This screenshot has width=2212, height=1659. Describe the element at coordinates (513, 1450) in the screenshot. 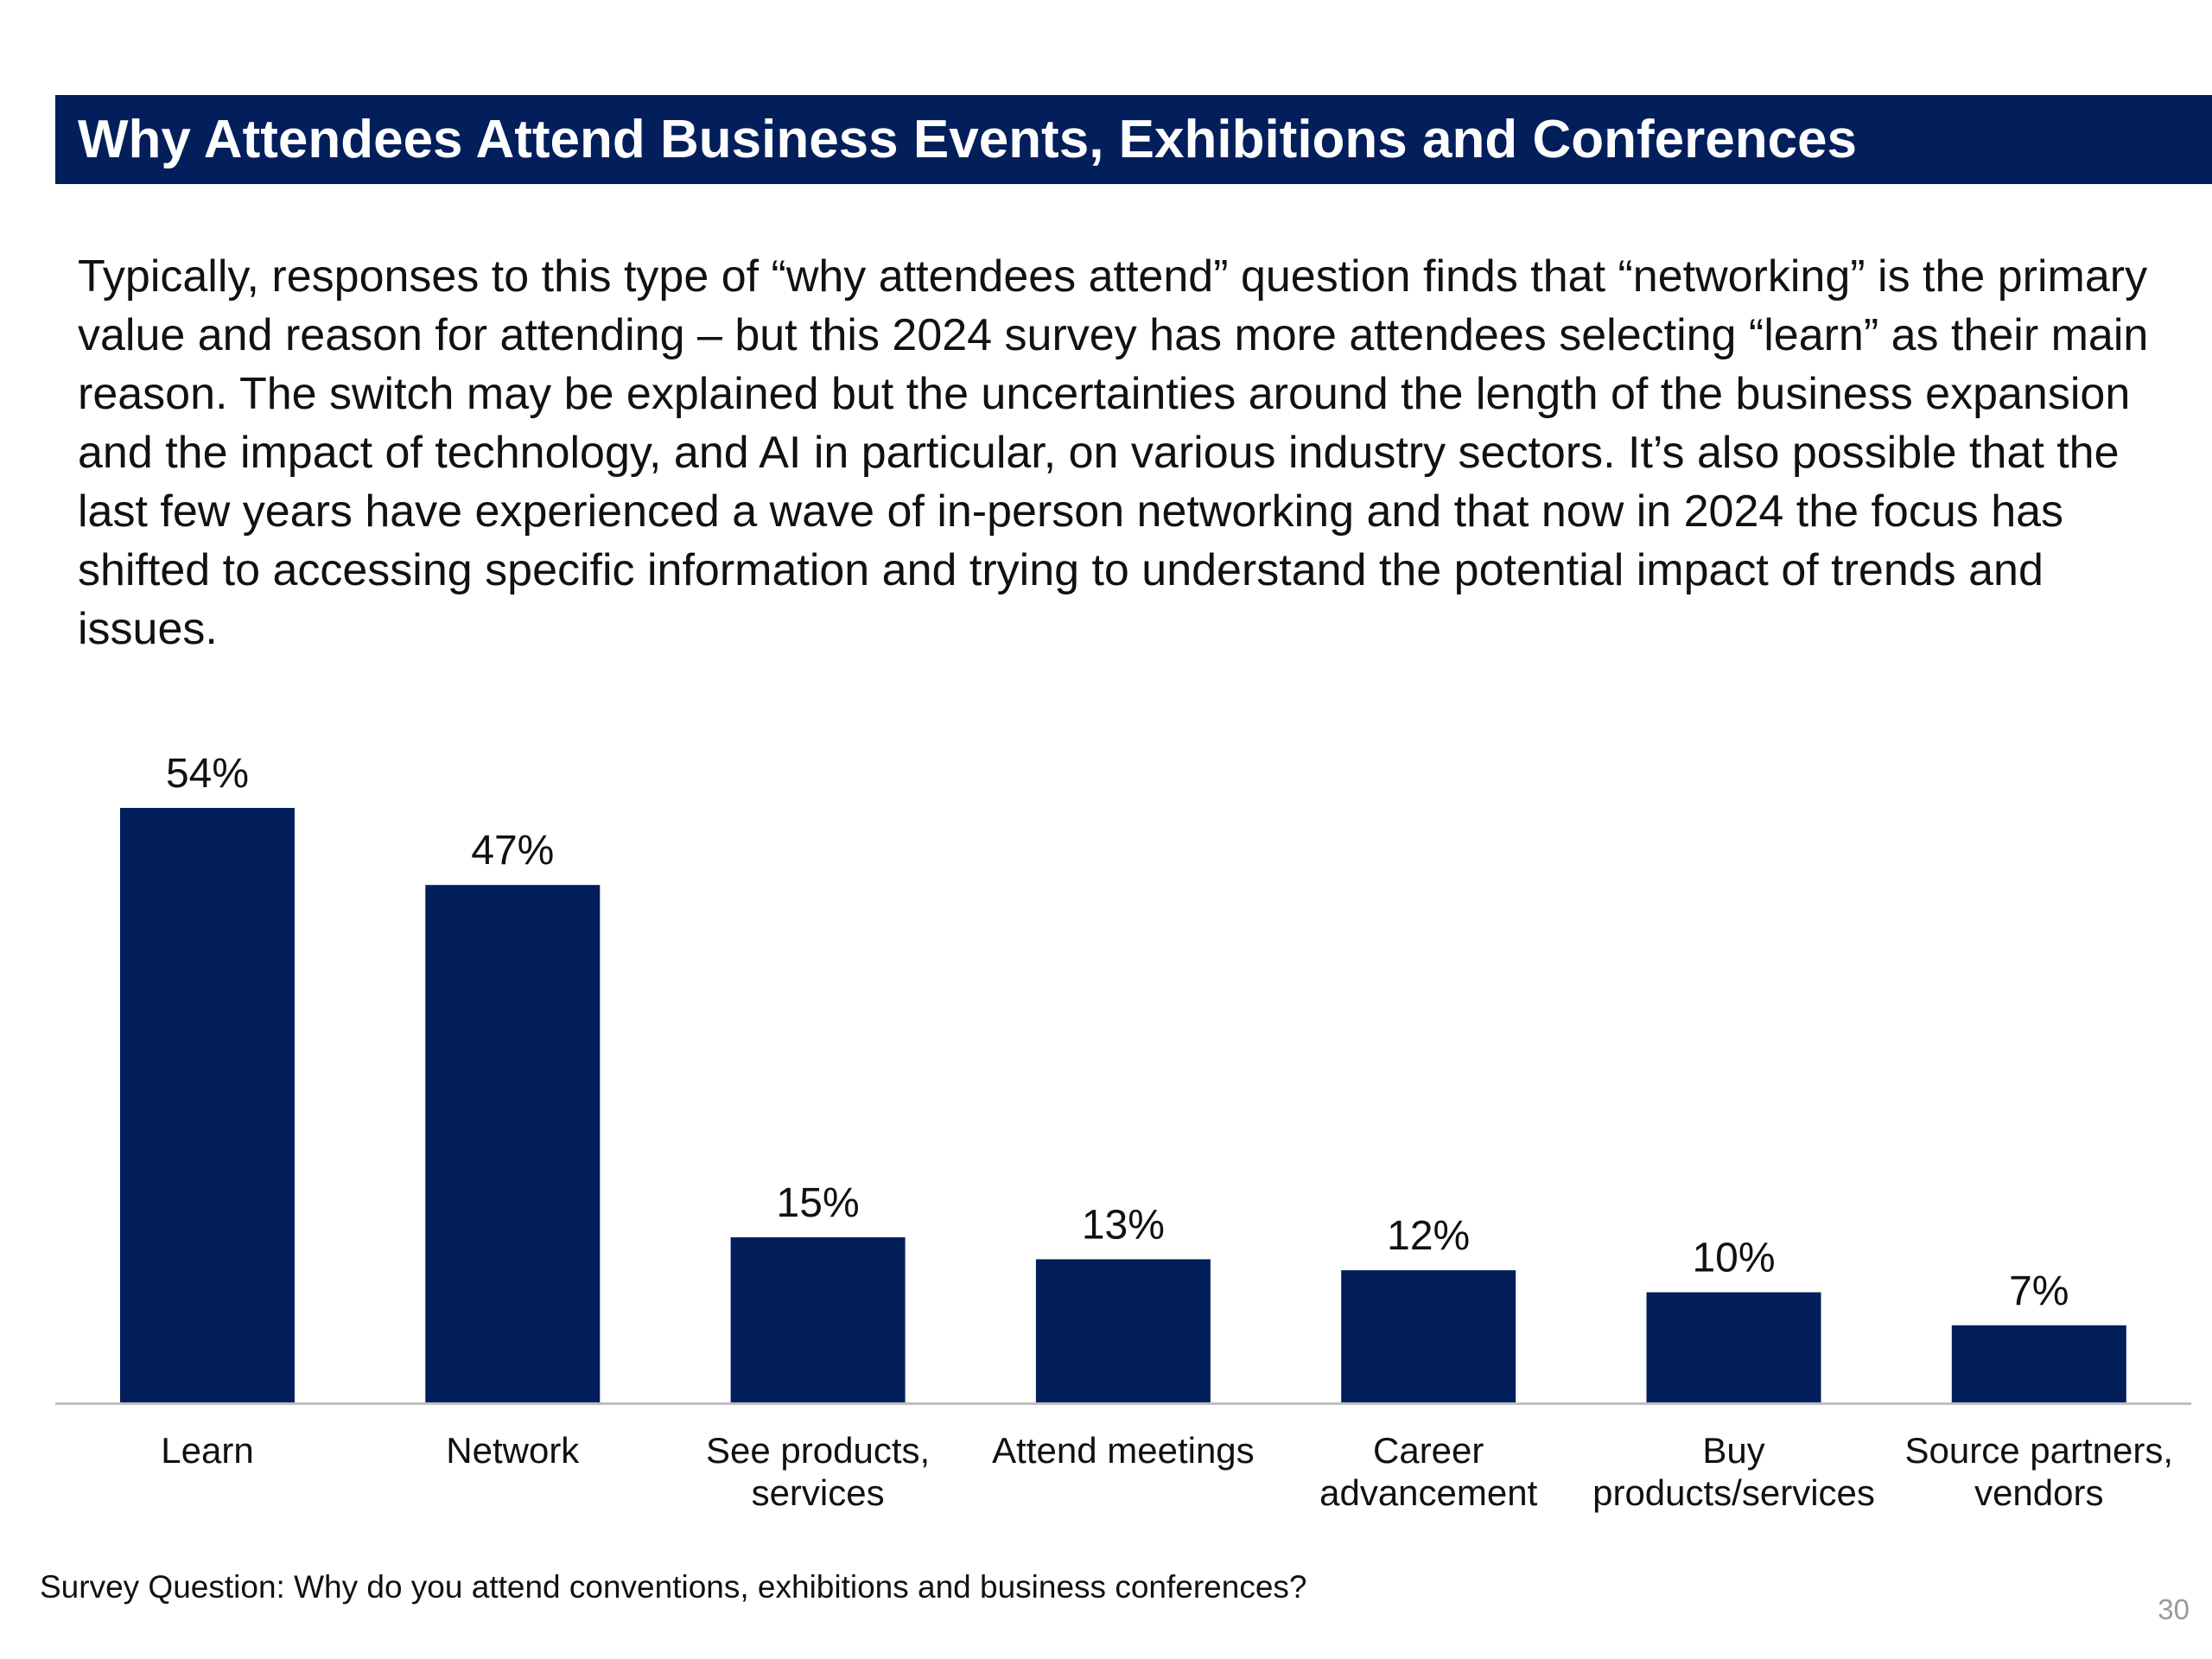

I see `category-label: Network` at that location.